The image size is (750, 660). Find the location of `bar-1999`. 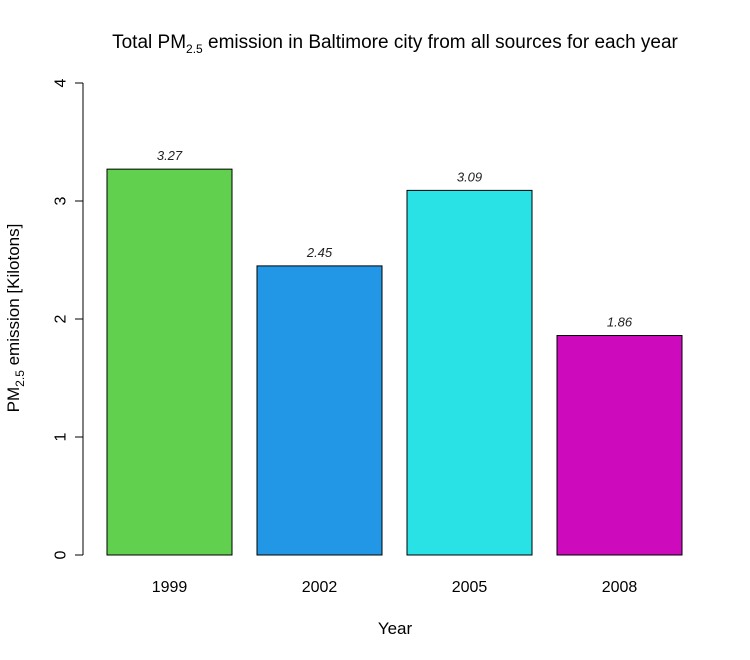

bar-1999 is located at coordinates (169, 362).